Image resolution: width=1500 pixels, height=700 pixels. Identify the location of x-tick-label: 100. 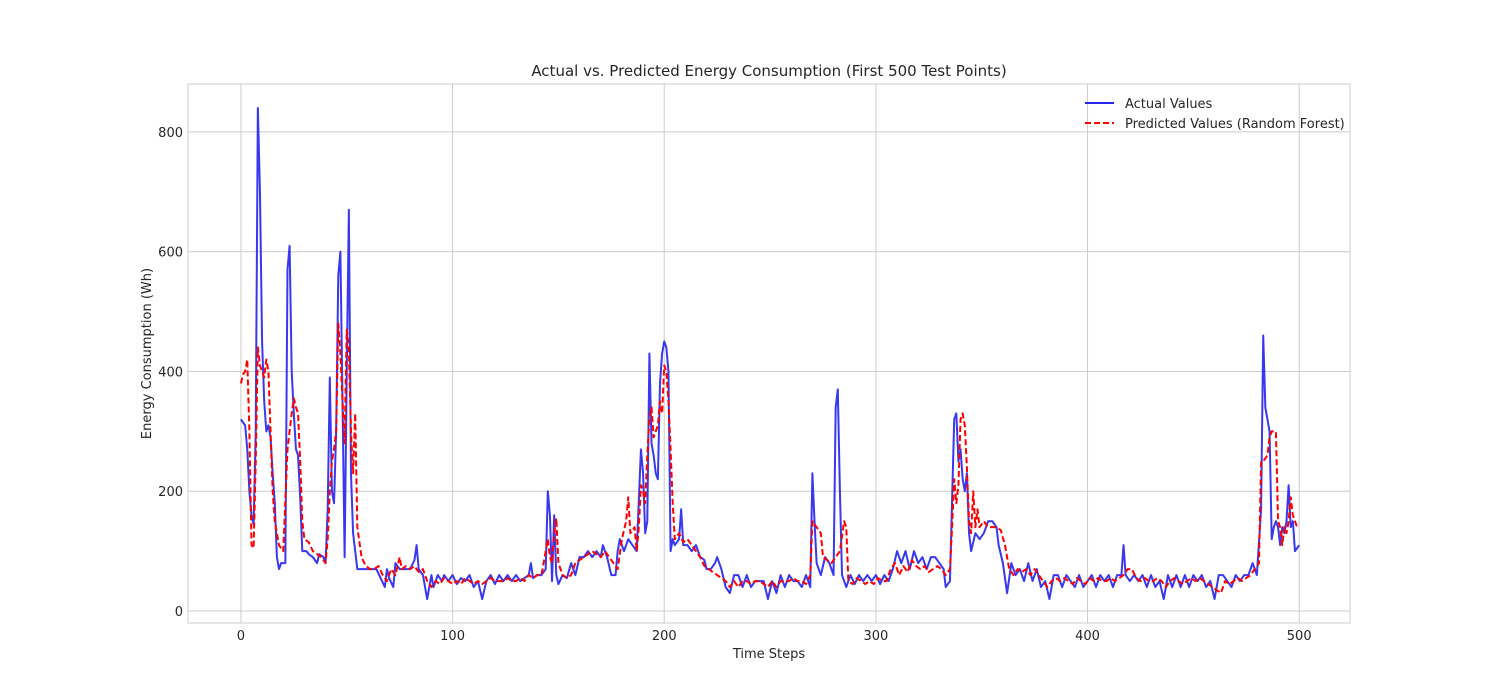
(452, 636).